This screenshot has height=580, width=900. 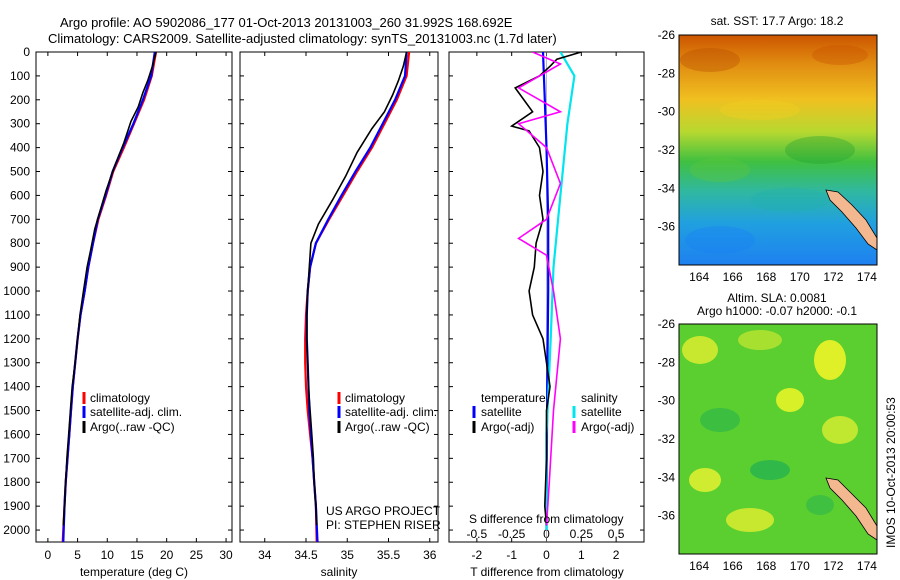 I want to click on x-tick-label: 15, so click(x=137, y=555).